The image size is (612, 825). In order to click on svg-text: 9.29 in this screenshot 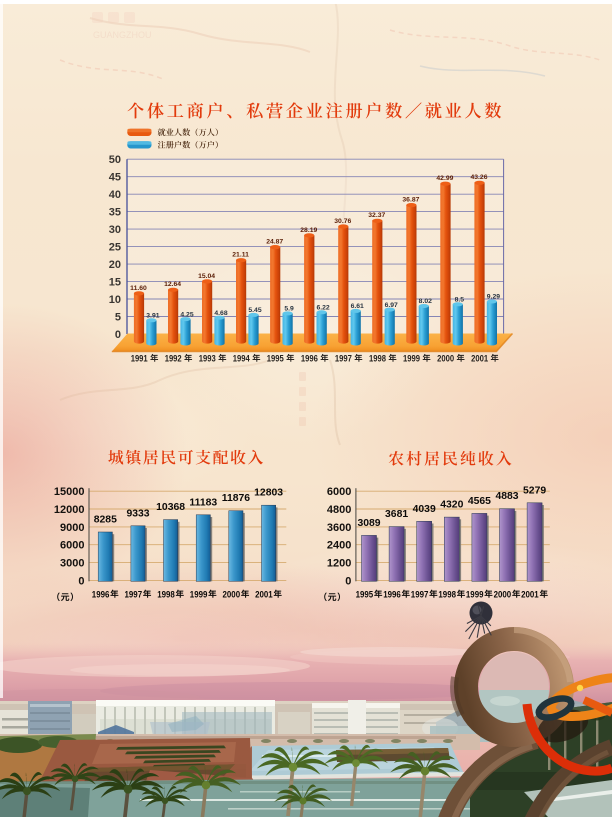, I will do `click(493, 297)`.